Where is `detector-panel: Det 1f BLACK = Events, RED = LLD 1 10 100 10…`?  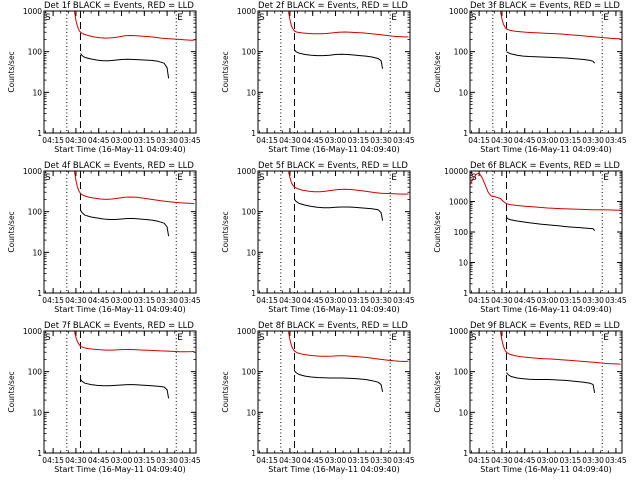
detector-panel: Det 1f BLACK = Events, RED = LLD 1 10 100 10… is located at coordinates (104, 77).